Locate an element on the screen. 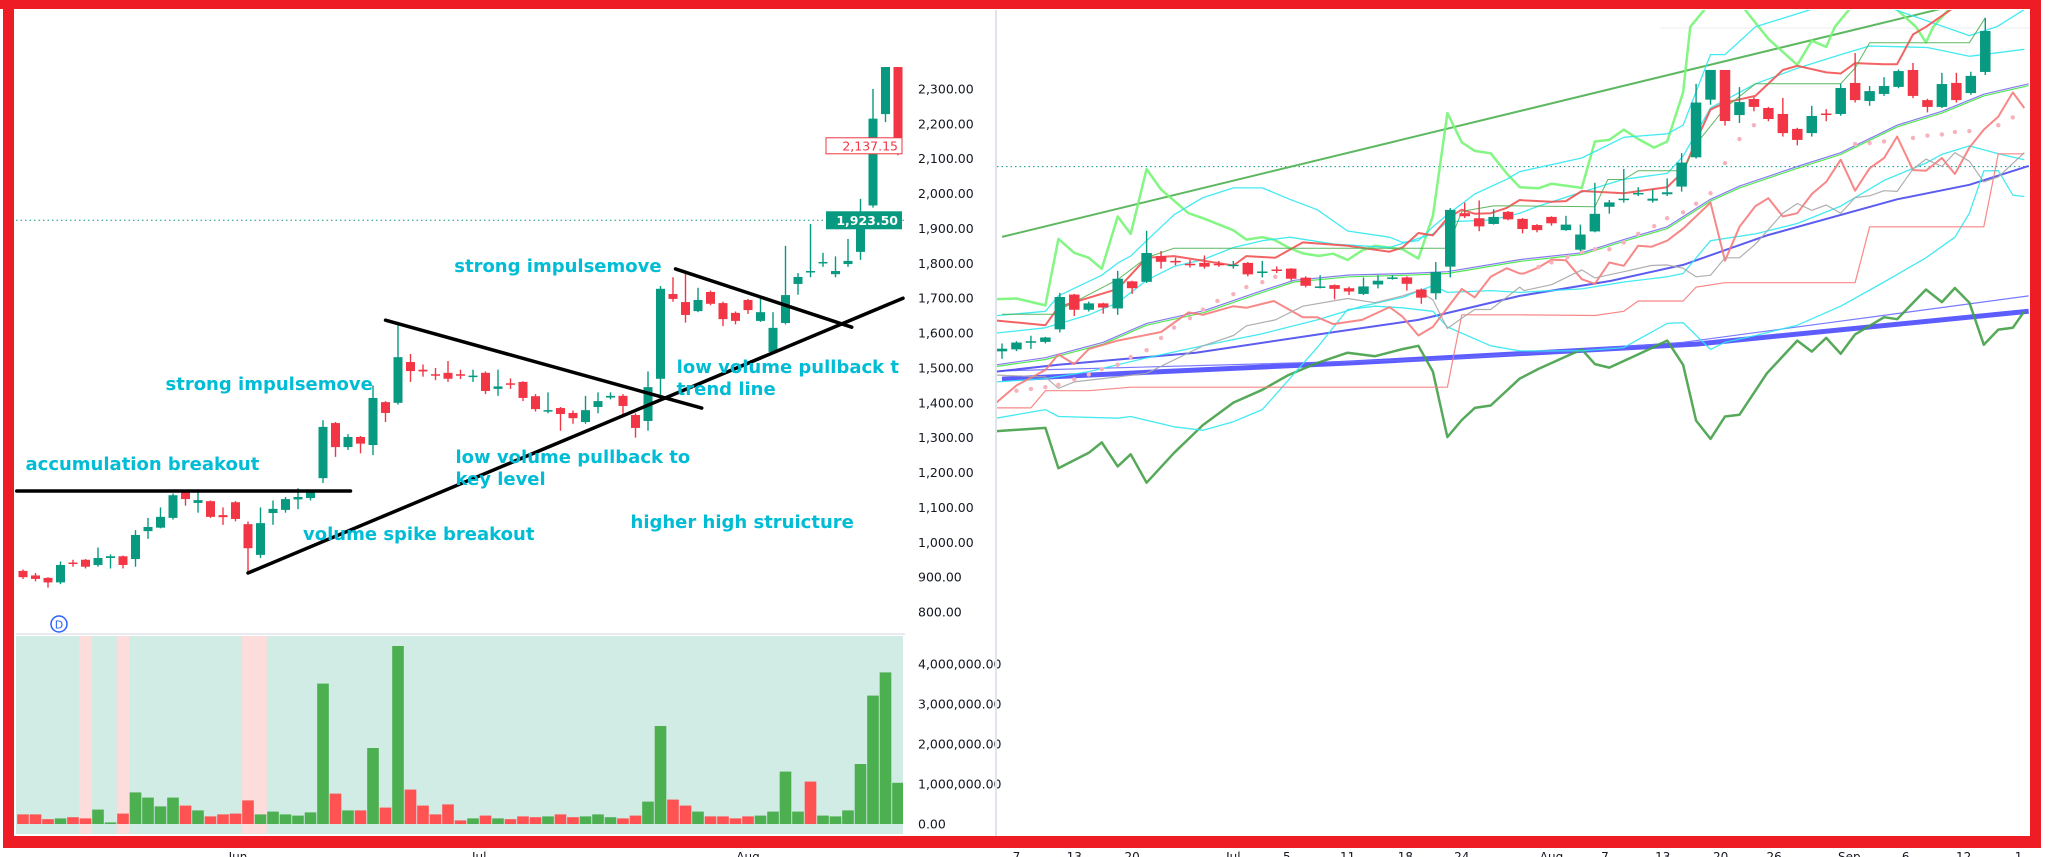  frame-left is located at coordinates (8, 424).